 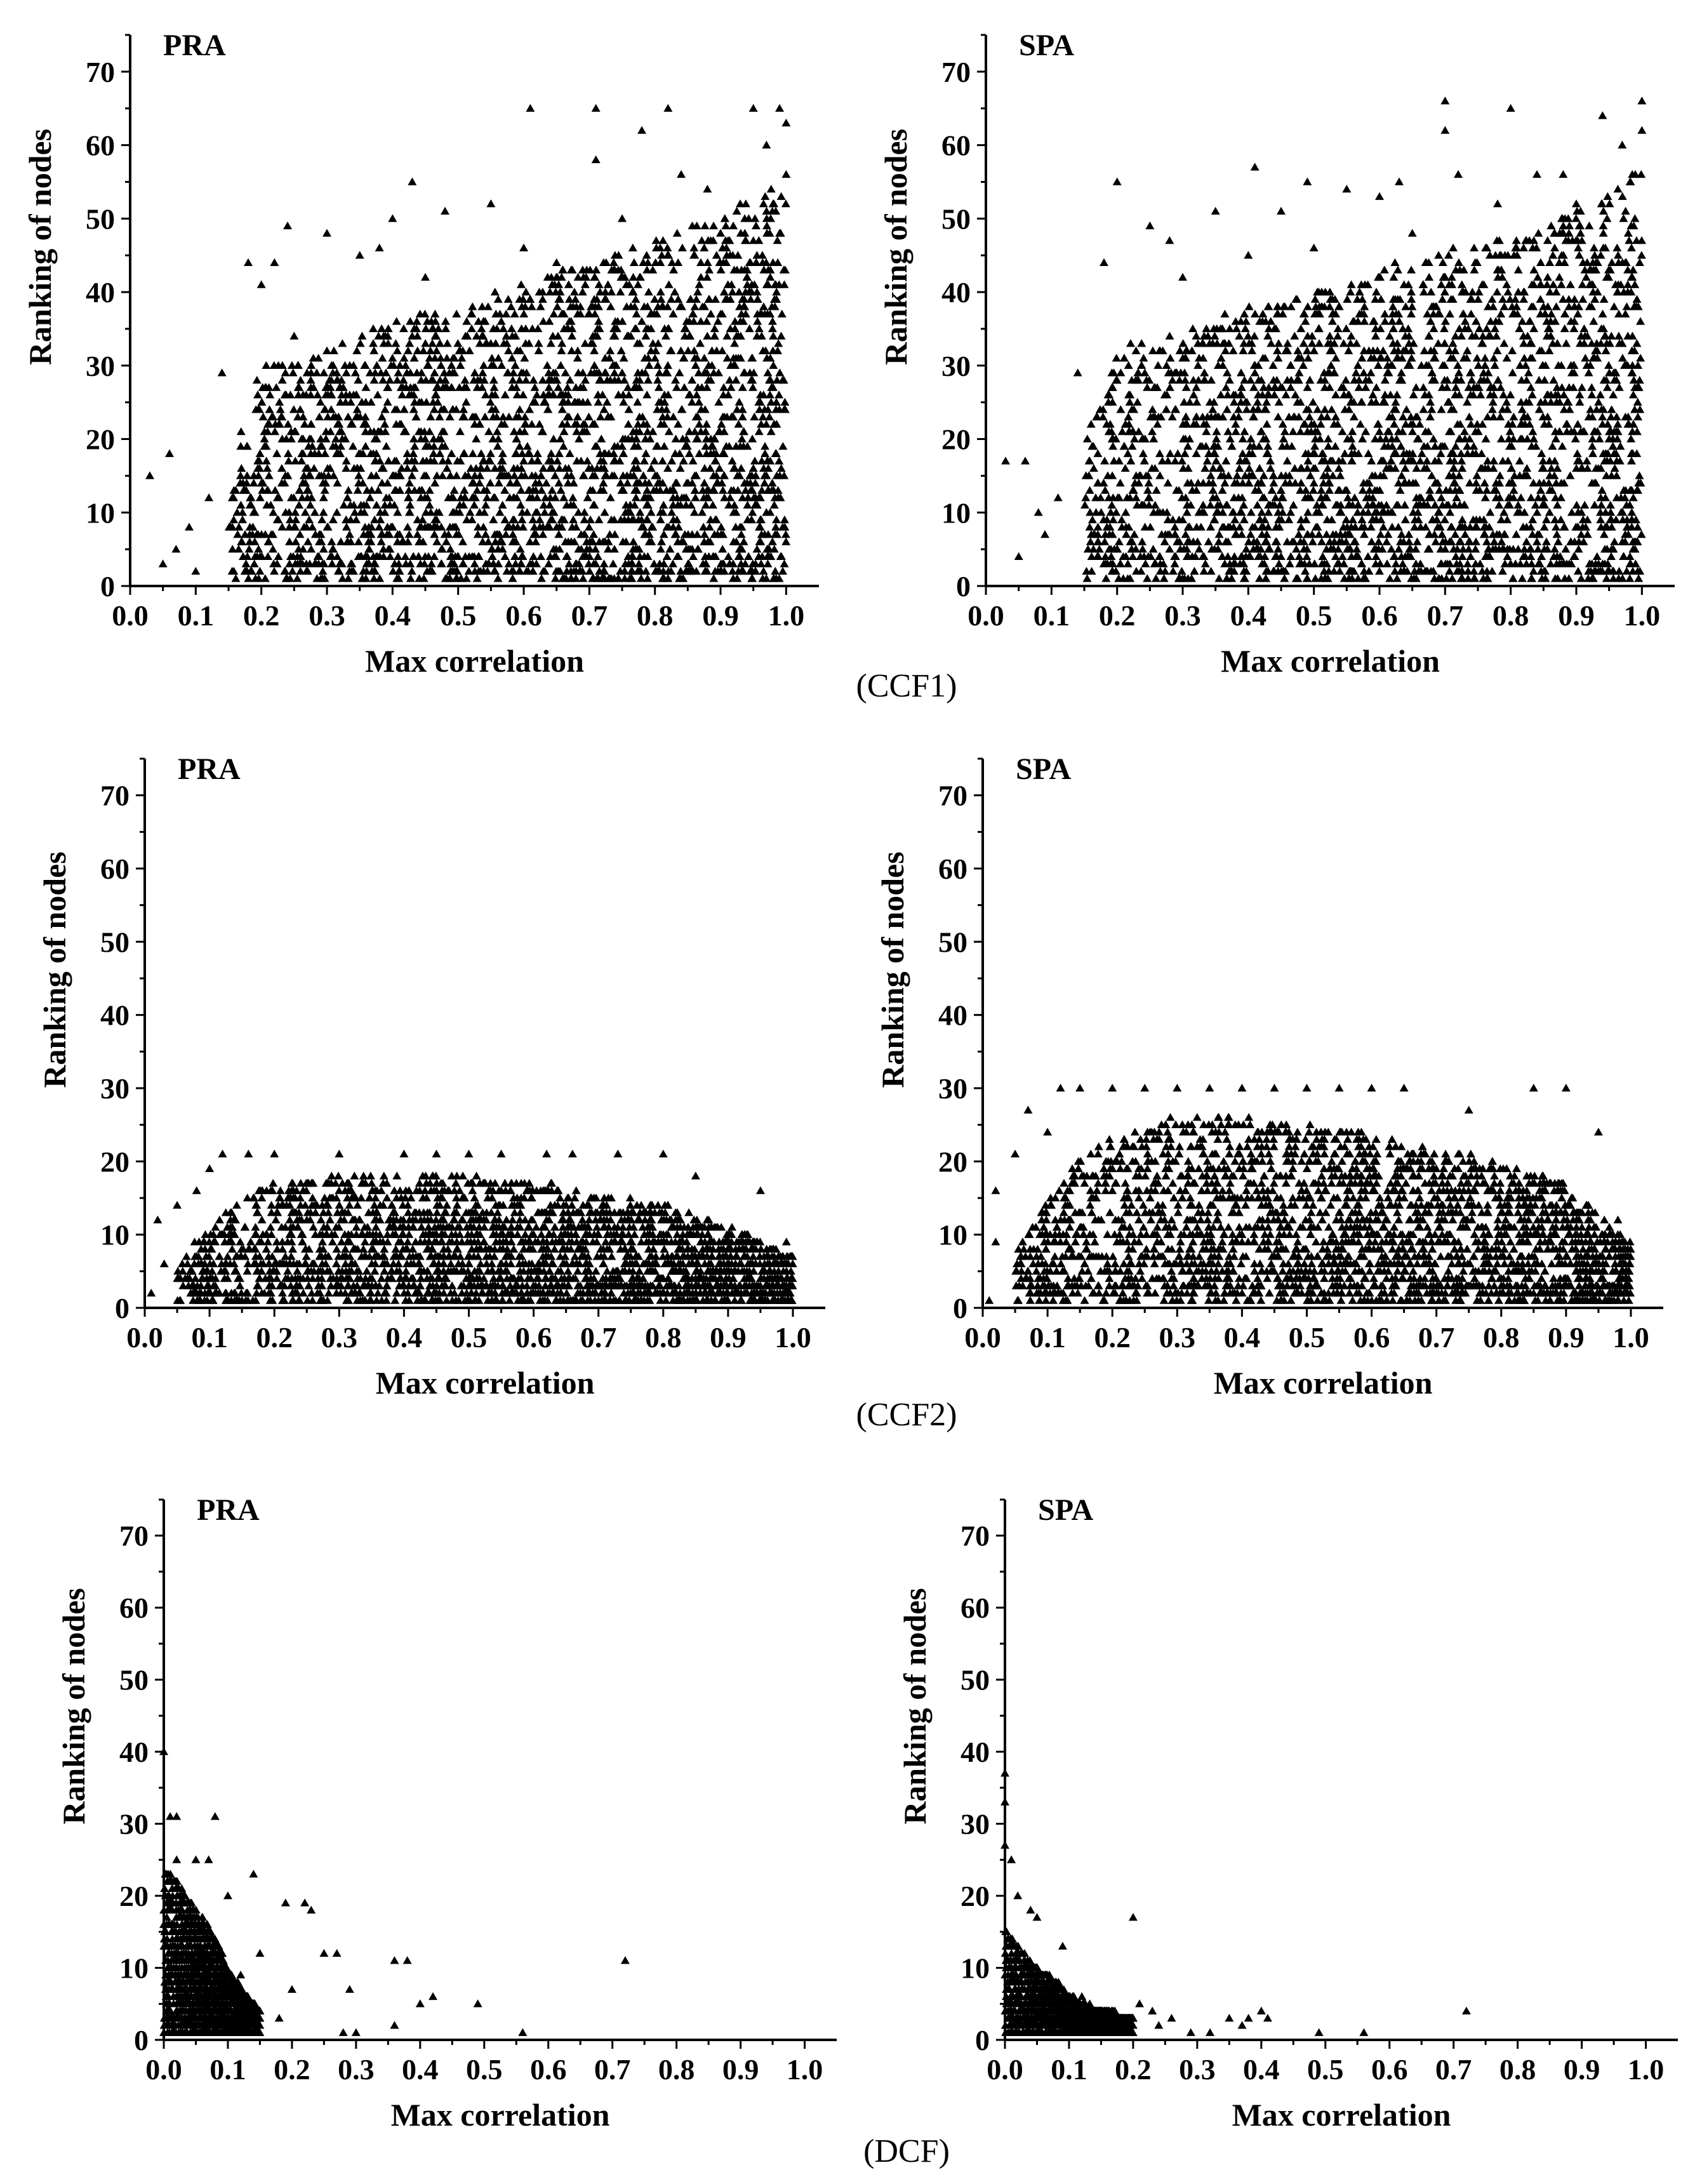 I want to click on x-tick-label: 0.9, so click(x=720, y=615).